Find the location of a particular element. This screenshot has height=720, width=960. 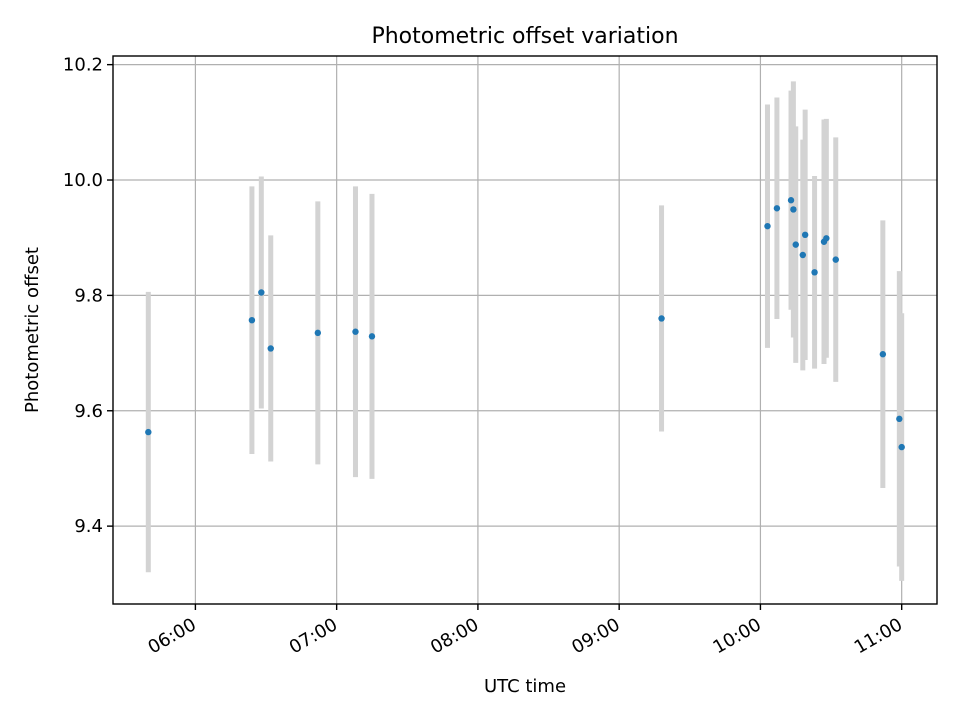

y-tick-label: 10.2 is located at coordinates (83, 65).